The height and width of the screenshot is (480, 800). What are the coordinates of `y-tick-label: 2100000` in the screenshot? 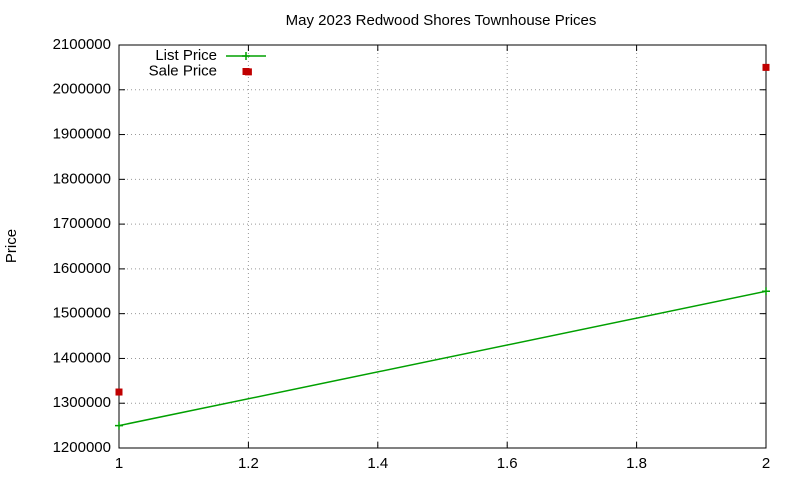 It's located at (82, 44).